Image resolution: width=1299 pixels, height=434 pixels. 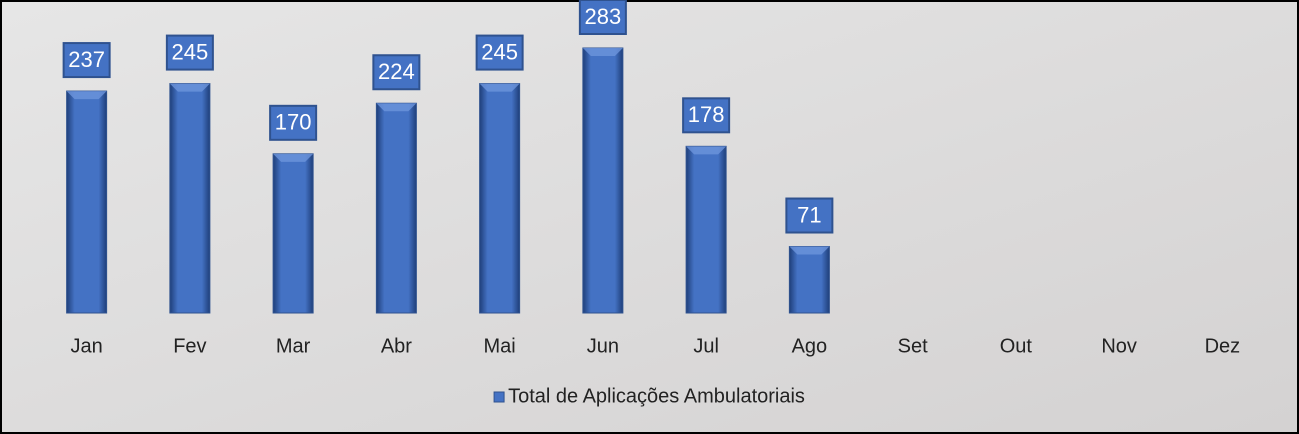 I want to click on legend-label: Total de Aplicações Ambulatoriais, so click(x=656, y=396).